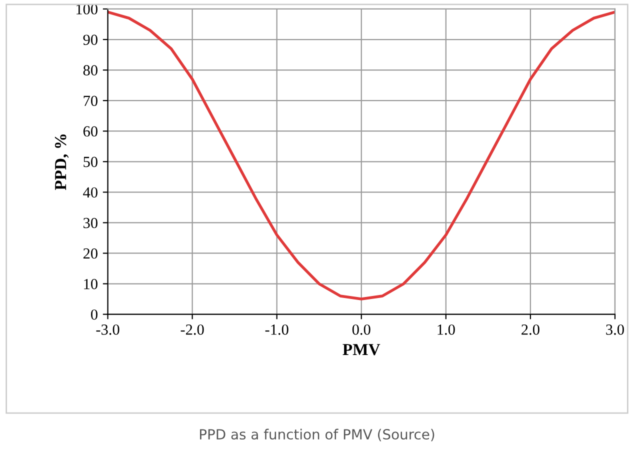 The height and width of the screenshot is (449, 634). What do you see at coordinates (361, 329) in the screenshot?
I see `x-tick-label: 0.0` at bounding box center [361, 329].